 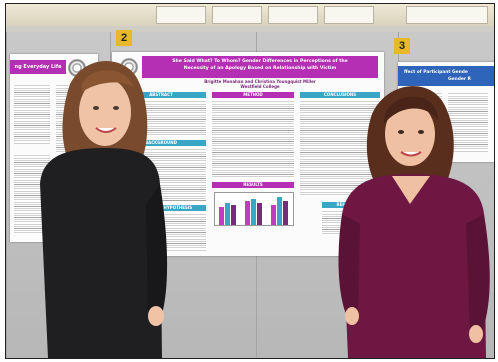 What do you see at coordinates (253, 95) in the screenshot?
I see `section-header: METHOD` at bounding box center [253, 95].